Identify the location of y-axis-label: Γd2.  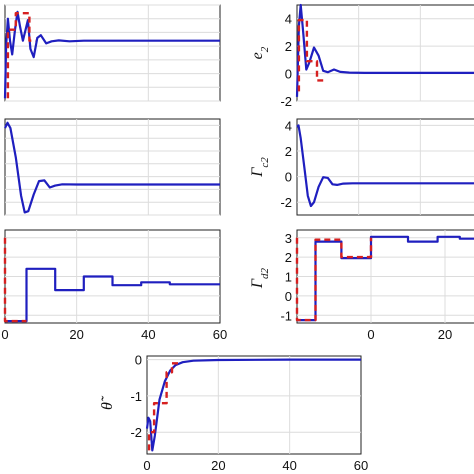
(260, 278).